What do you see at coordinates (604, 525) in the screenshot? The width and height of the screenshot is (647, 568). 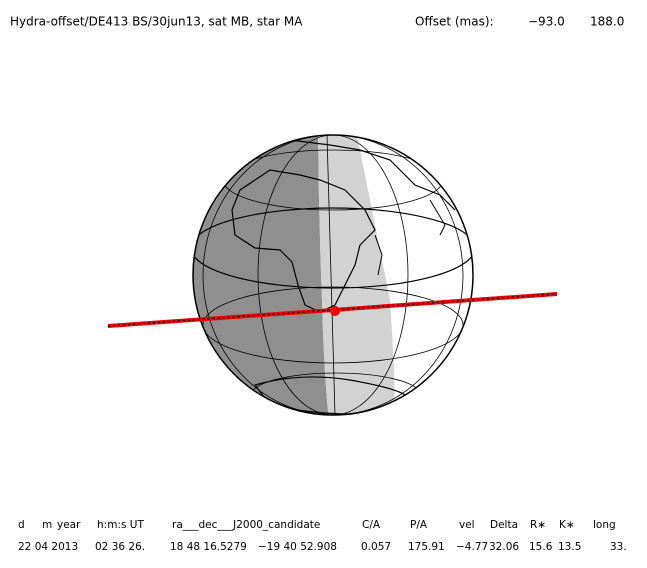 I see `column-header: long` at bounding box center [604, 525].